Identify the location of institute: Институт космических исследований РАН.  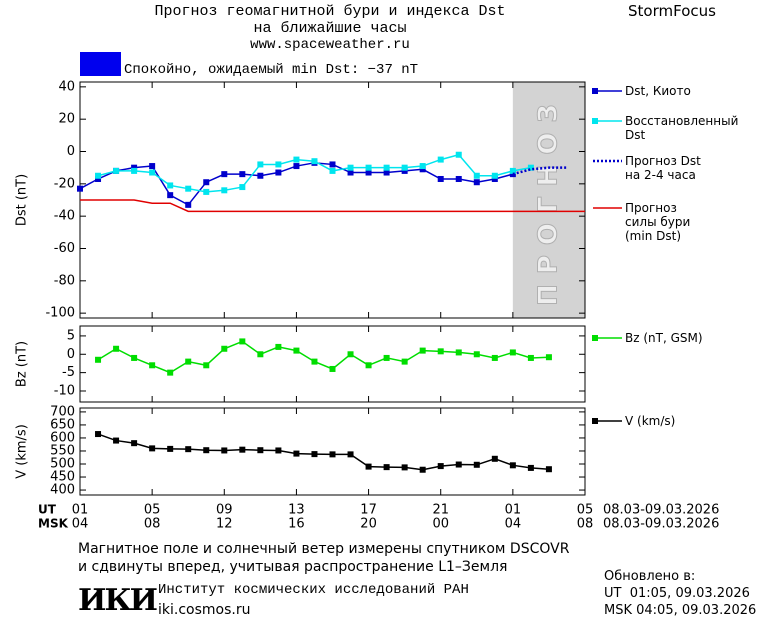
(313, 590).